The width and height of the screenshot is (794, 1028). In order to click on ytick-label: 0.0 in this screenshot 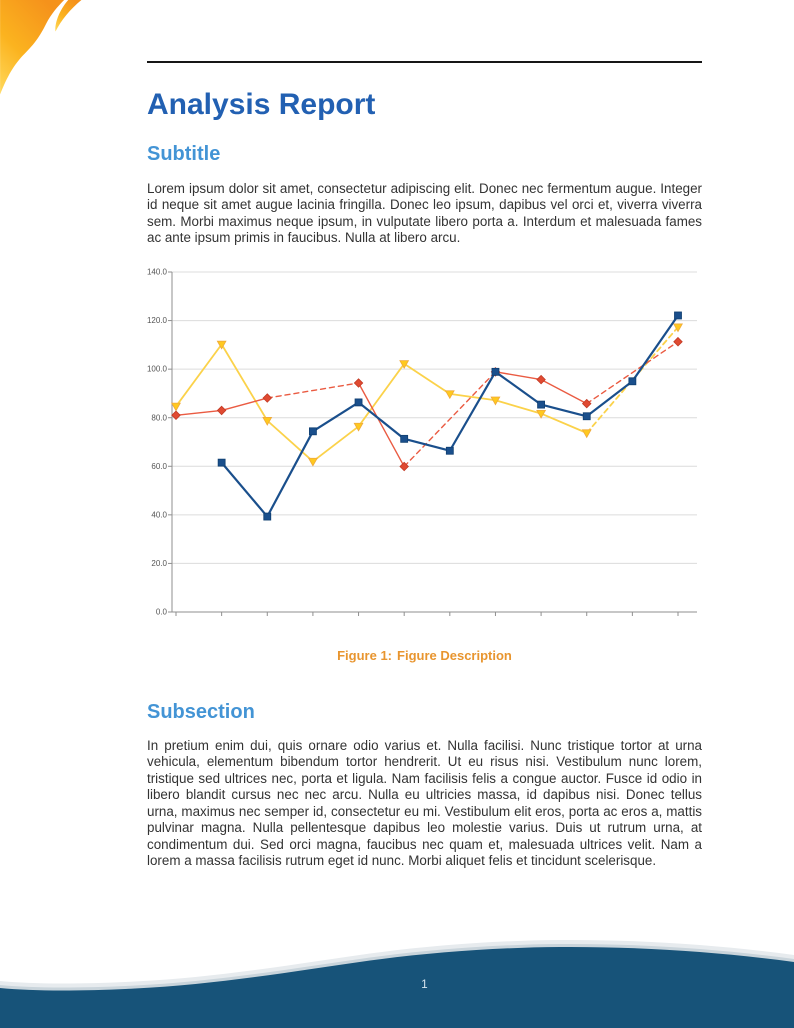, I will do `click(162, 612)`.